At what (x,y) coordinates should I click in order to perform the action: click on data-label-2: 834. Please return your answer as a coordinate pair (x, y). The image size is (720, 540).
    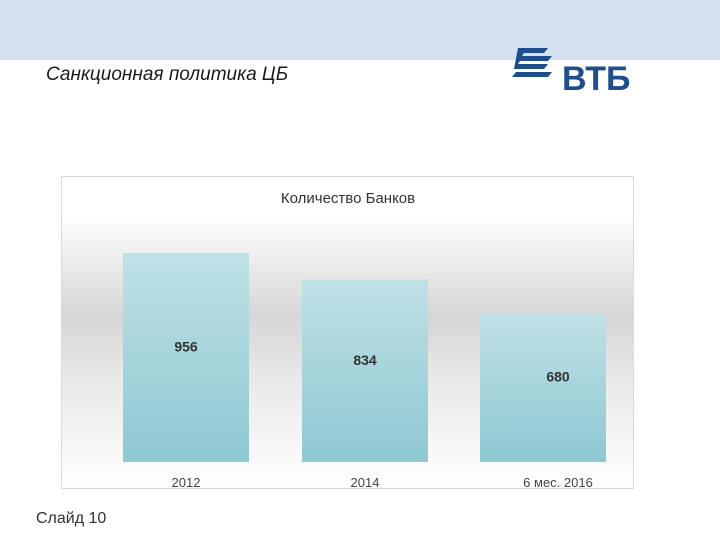
    Looking at the image, I should click on (365, 360).